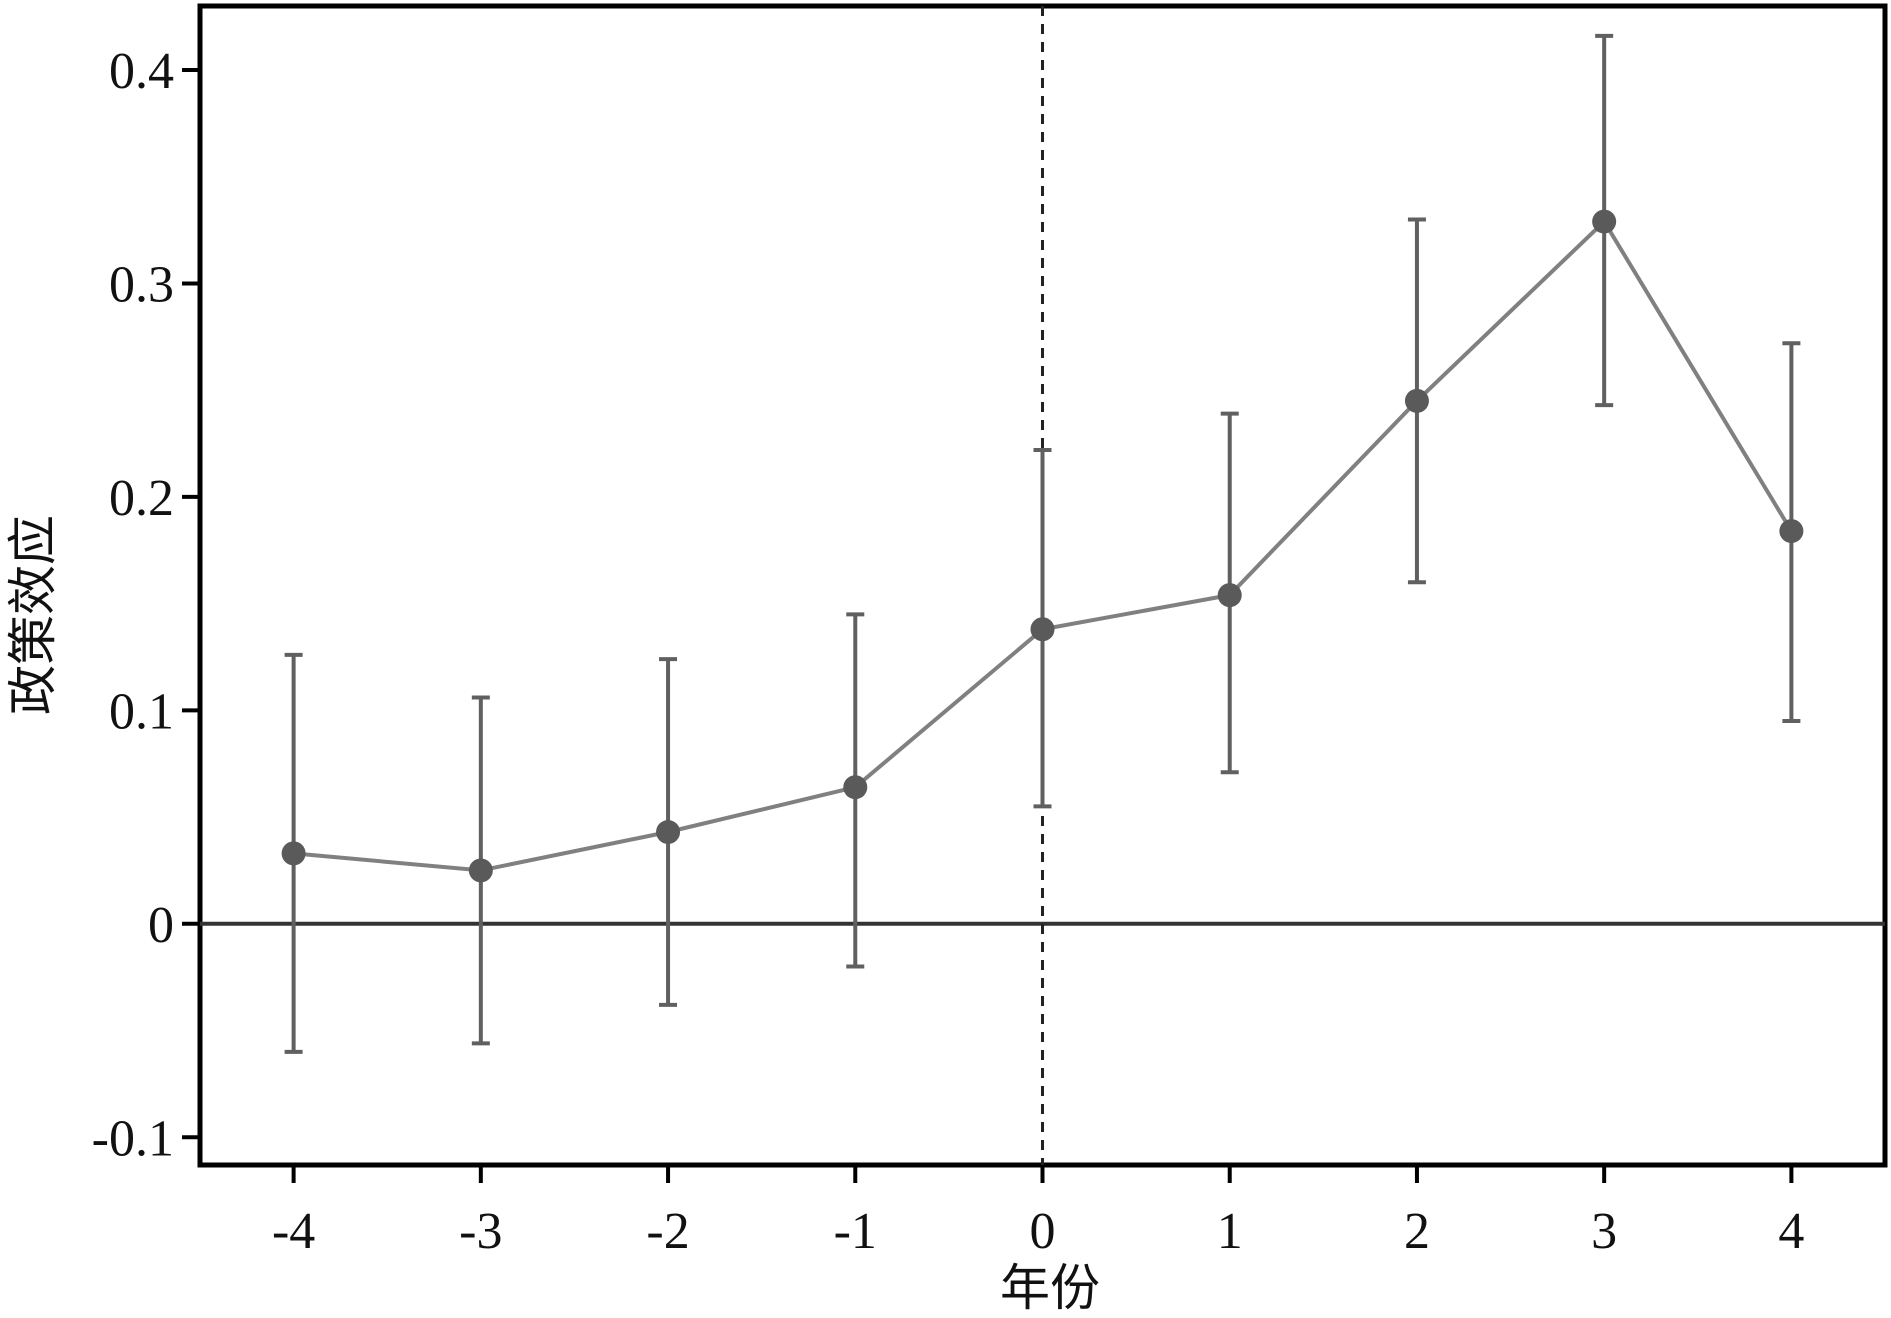 This screenshot has width=1891, height=1318. What do you see at coordinates (1791, 1231) in the screenshot?
I see `x-tick-label: 4` at bounding box center [1791, 1231].